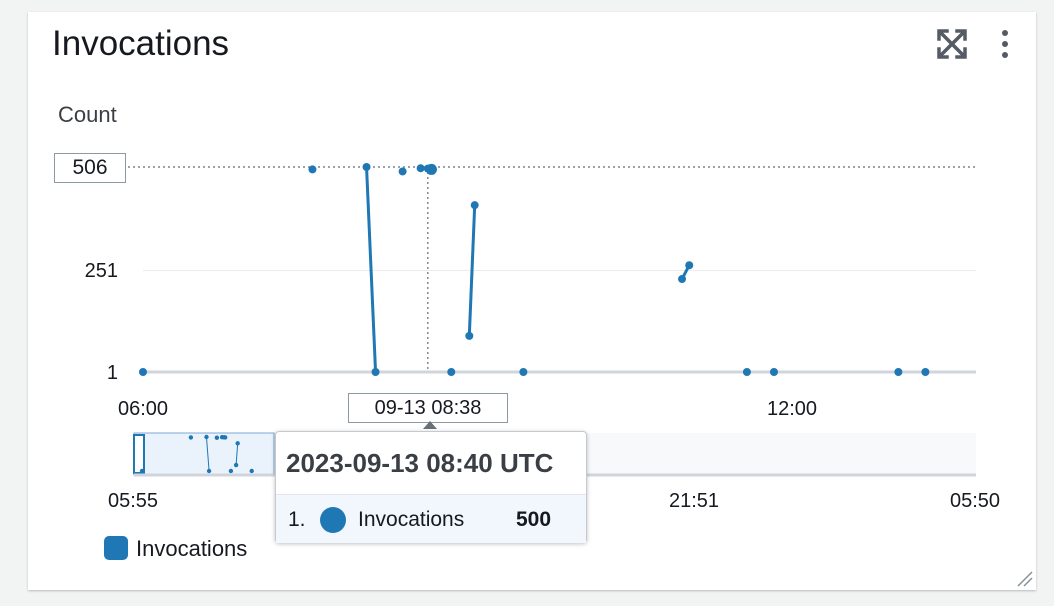  What do you see at coordinates (534, 519) in the screenshot?
I see `tooltip-value: 500` at bounding box center [534, 519].